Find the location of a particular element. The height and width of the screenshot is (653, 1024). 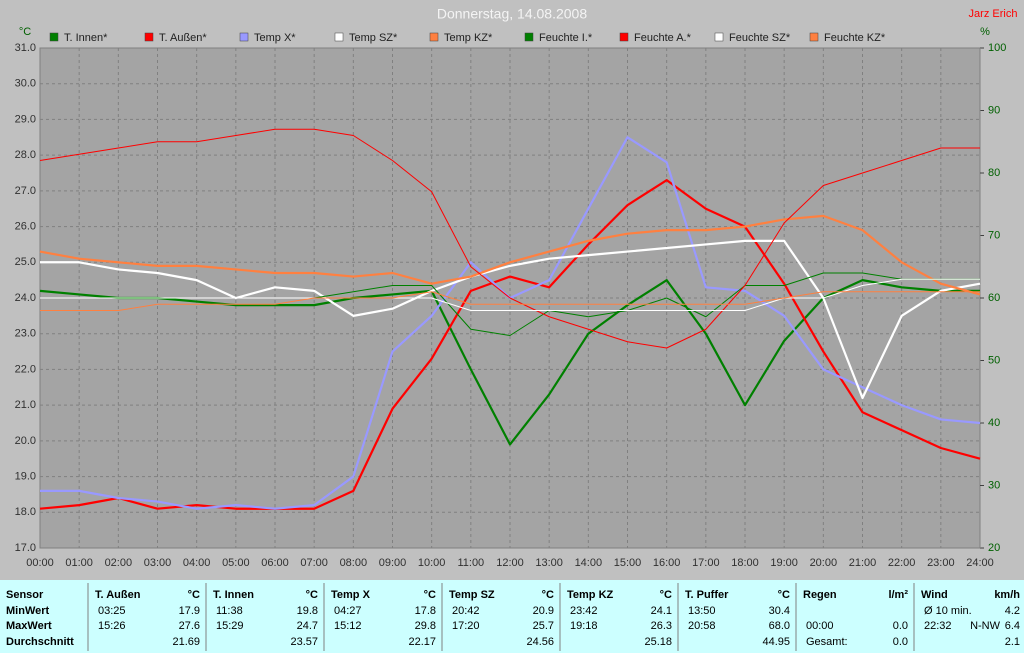

x-tick-label: 15:00 is located at coordinates (628, 563).